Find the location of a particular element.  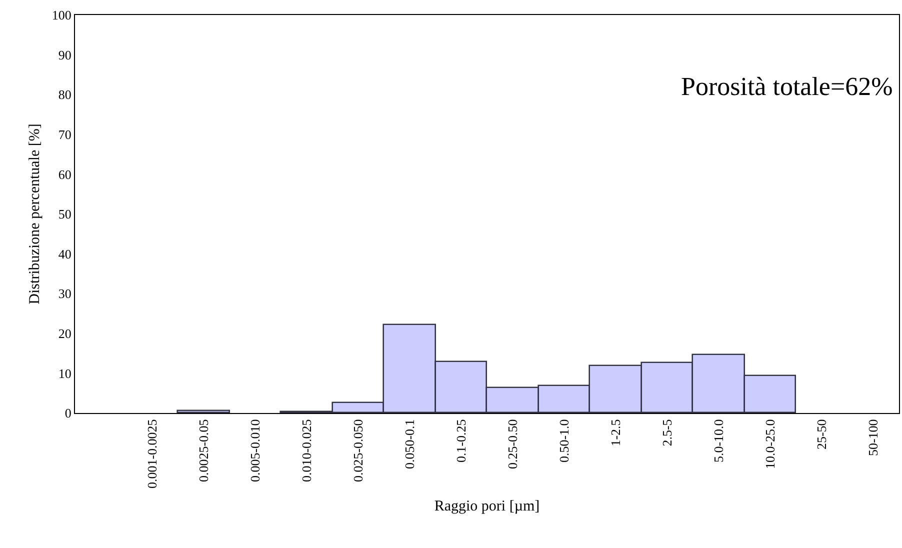

x-axis-title: Raggio pori [µm] is located at coordinates (487, 506).